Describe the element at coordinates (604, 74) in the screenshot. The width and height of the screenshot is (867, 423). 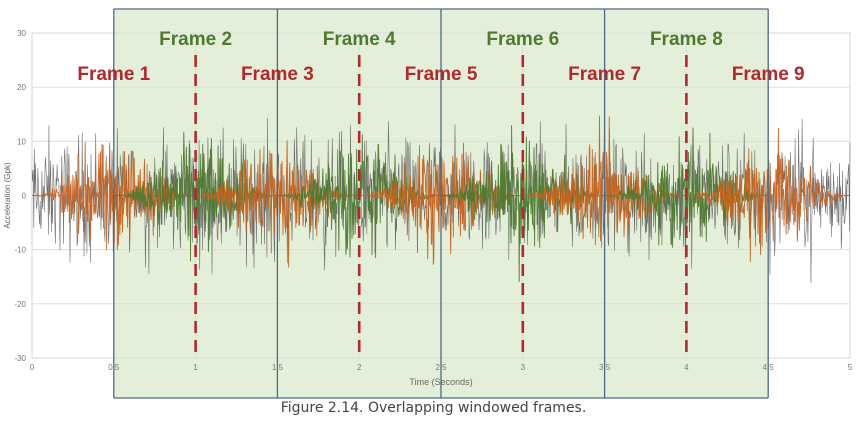
I see `frame-label-7: Frame 7` at that location.